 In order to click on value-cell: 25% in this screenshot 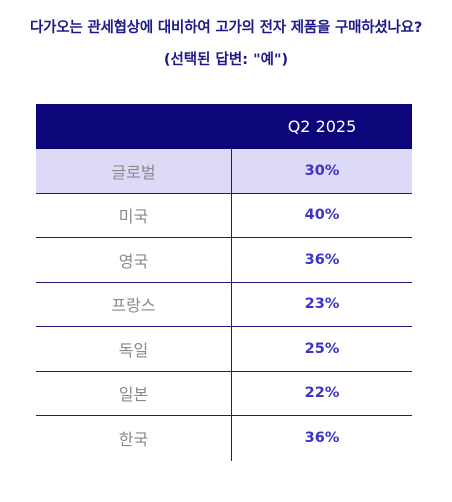, I will do `click(322, 348)`.